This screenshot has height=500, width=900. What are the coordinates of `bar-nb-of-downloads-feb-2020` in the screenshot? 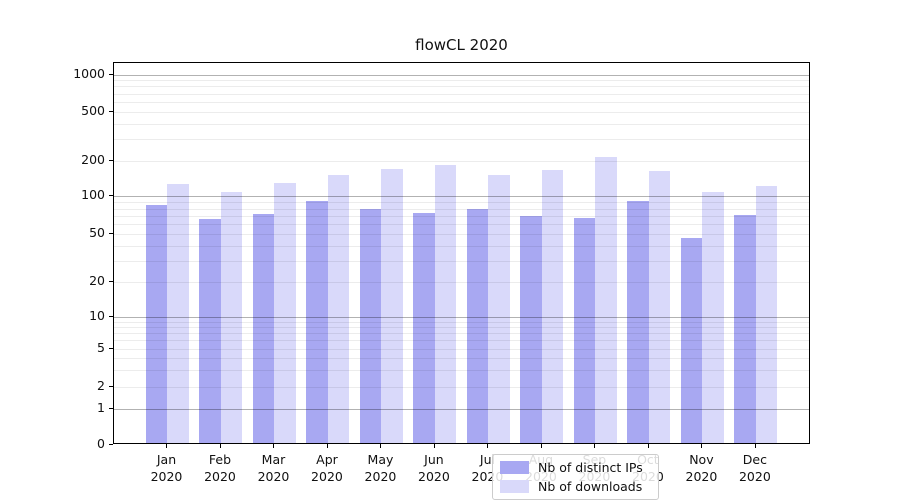 It's located at (231, 317).